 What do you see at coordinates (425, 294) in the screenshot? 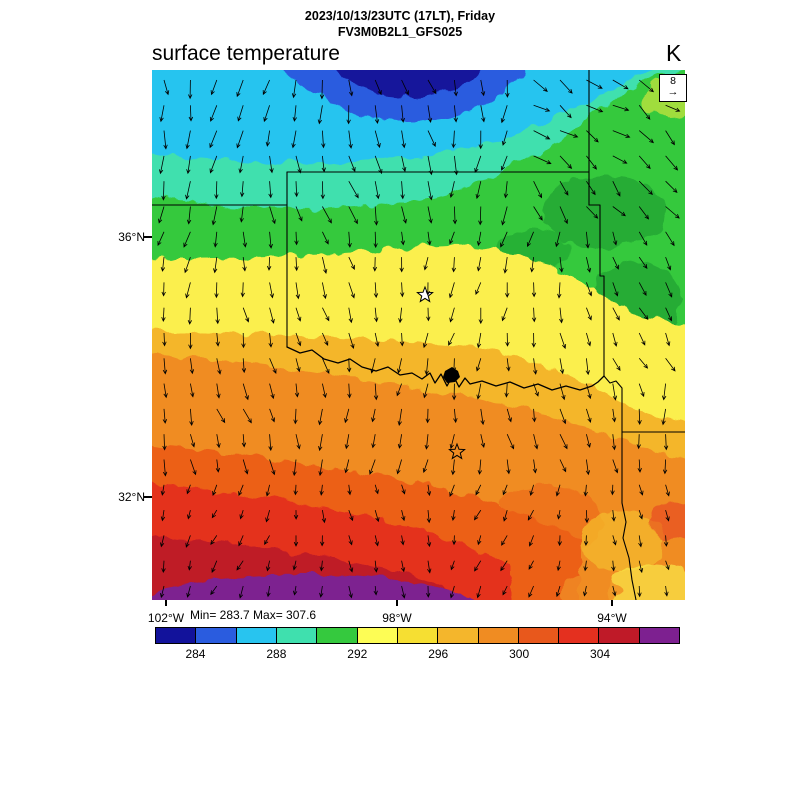
I see `star-marker-north` at bounding box center [425, 294].